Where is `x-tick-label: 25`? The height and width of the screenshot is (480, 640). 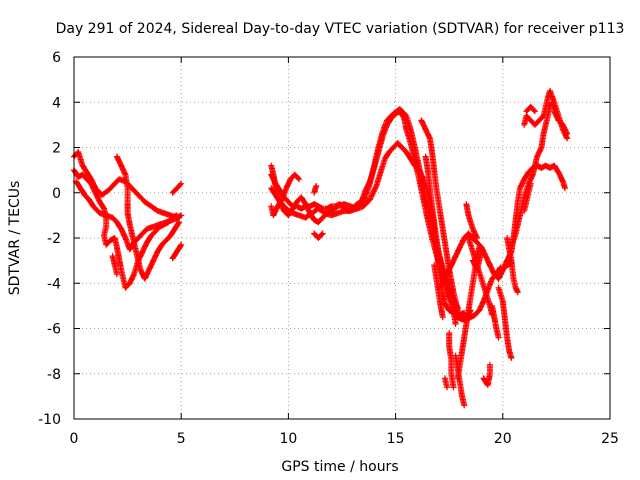 x-tick-label: 25 is located at coordinates (610, 439).